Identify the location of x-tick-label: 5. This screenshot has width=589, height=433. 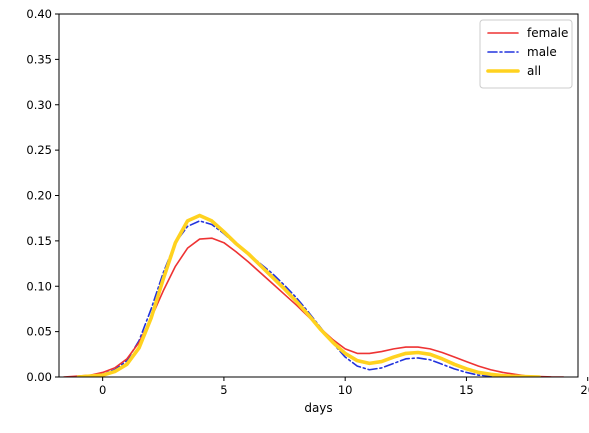
(223, 390).